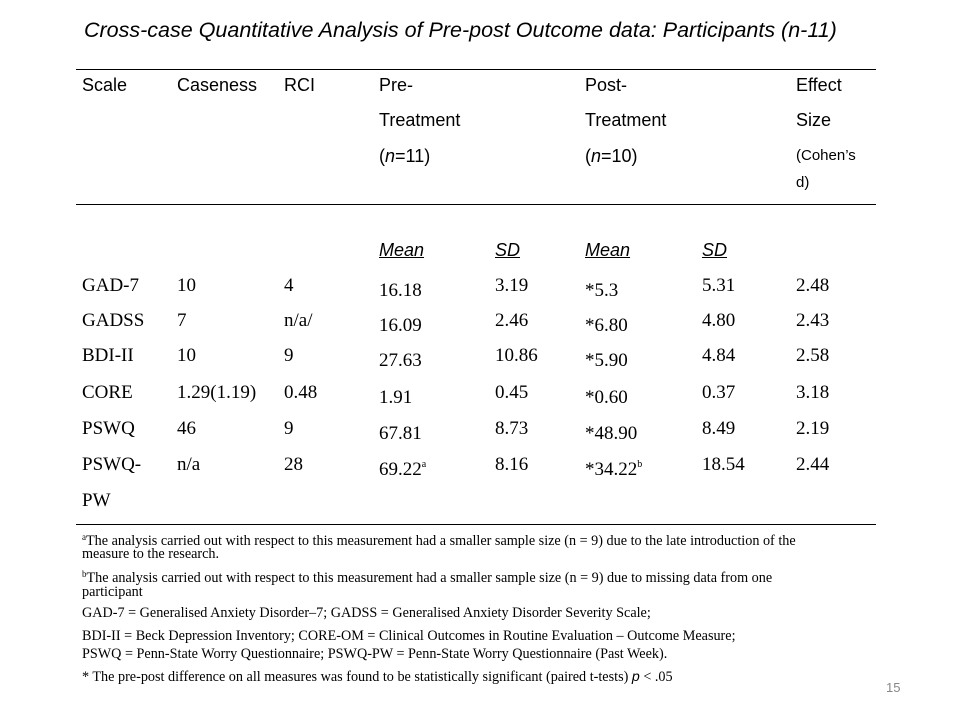 Image resolution: width=960 pixels, height=720 pixels. I want to click on subheader-post-mean: Mean, so click(608, 250).